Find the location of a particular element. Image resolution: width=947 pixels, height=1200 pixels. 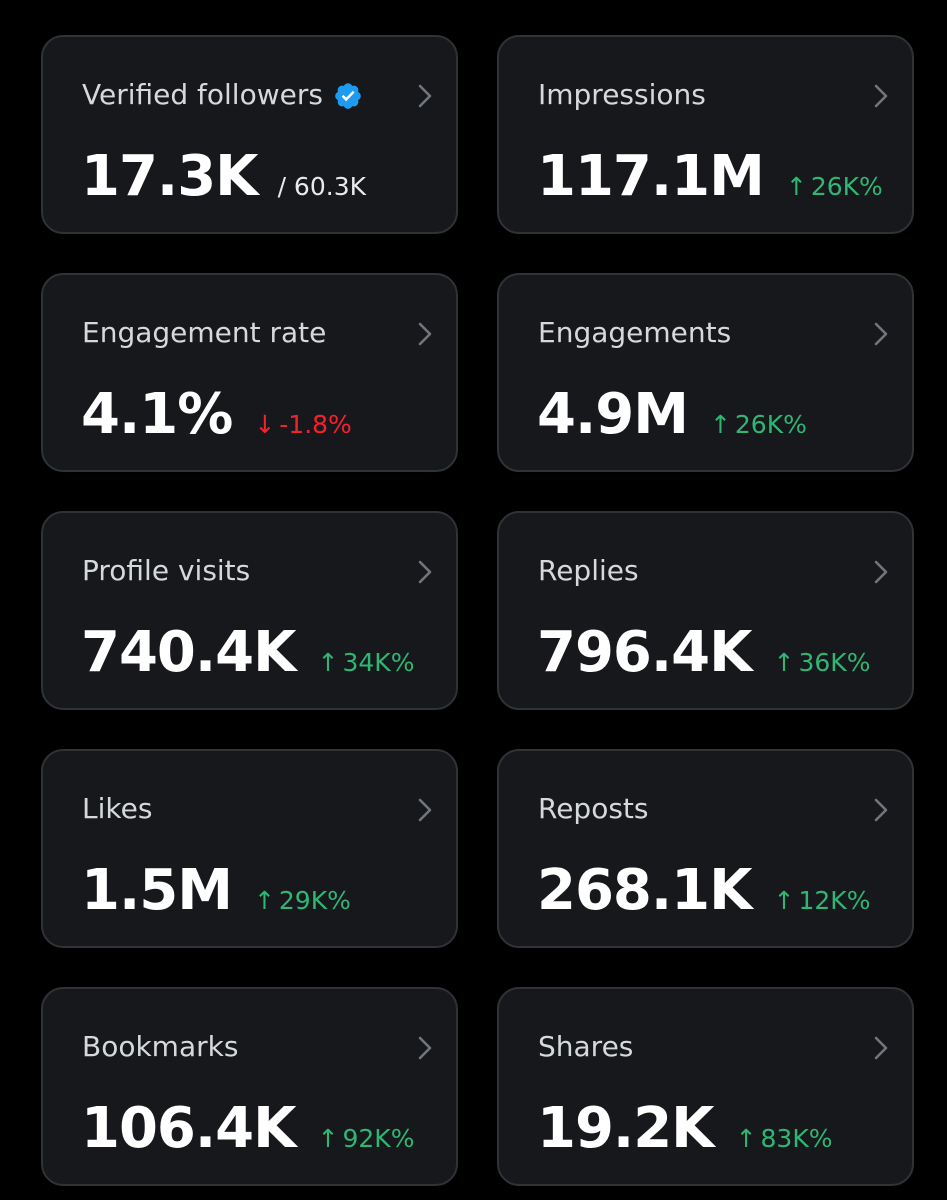

card-title-row: Engagement rate is located at coordinates (204, 333).